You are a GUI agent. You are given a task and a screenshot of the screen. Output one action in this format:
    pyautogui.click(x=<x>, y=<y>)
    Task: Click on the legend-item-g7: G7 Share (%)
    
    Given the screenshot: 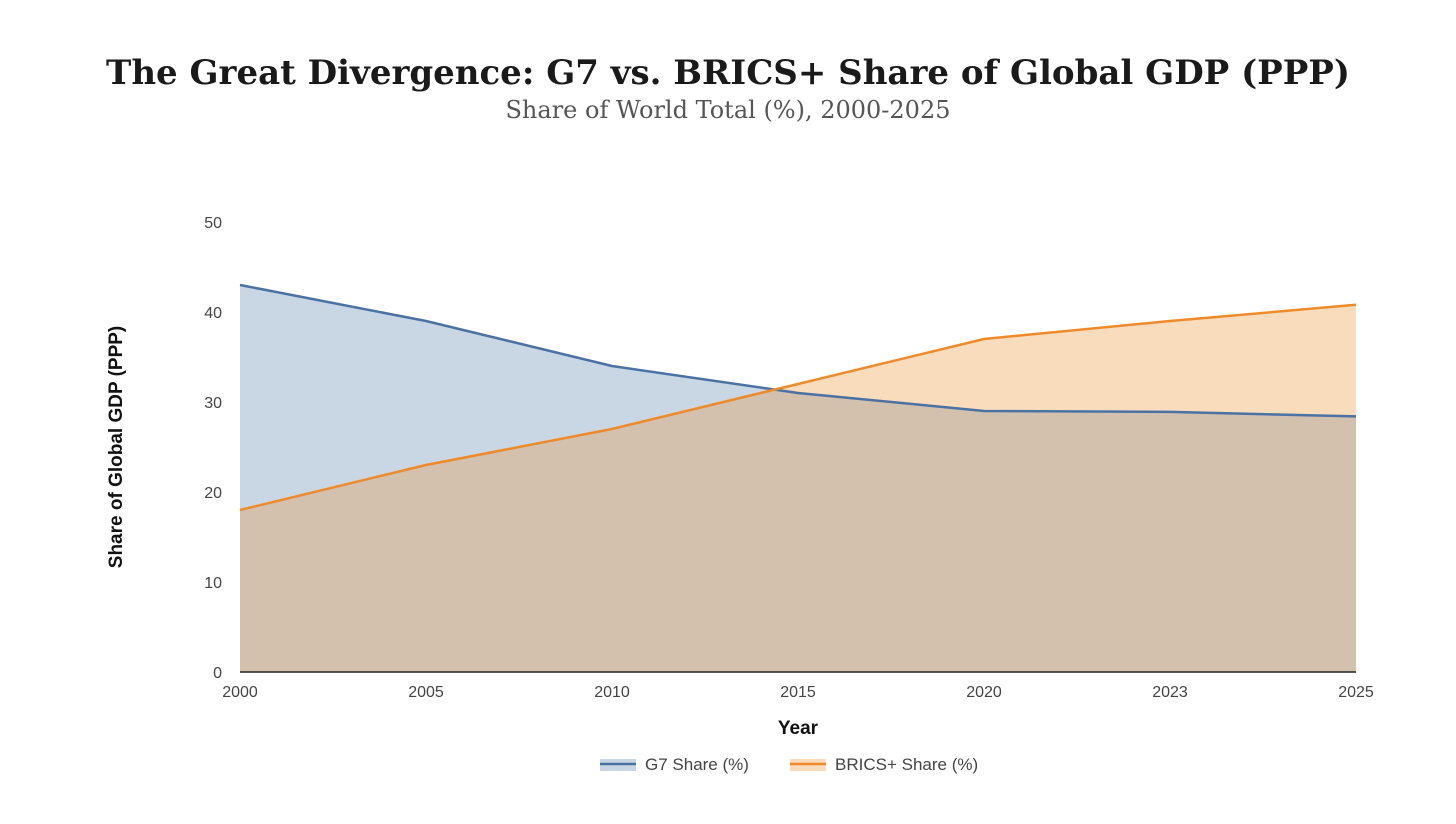 What is the action you would take?
    pyautogui.click(x=674, y=764)
    